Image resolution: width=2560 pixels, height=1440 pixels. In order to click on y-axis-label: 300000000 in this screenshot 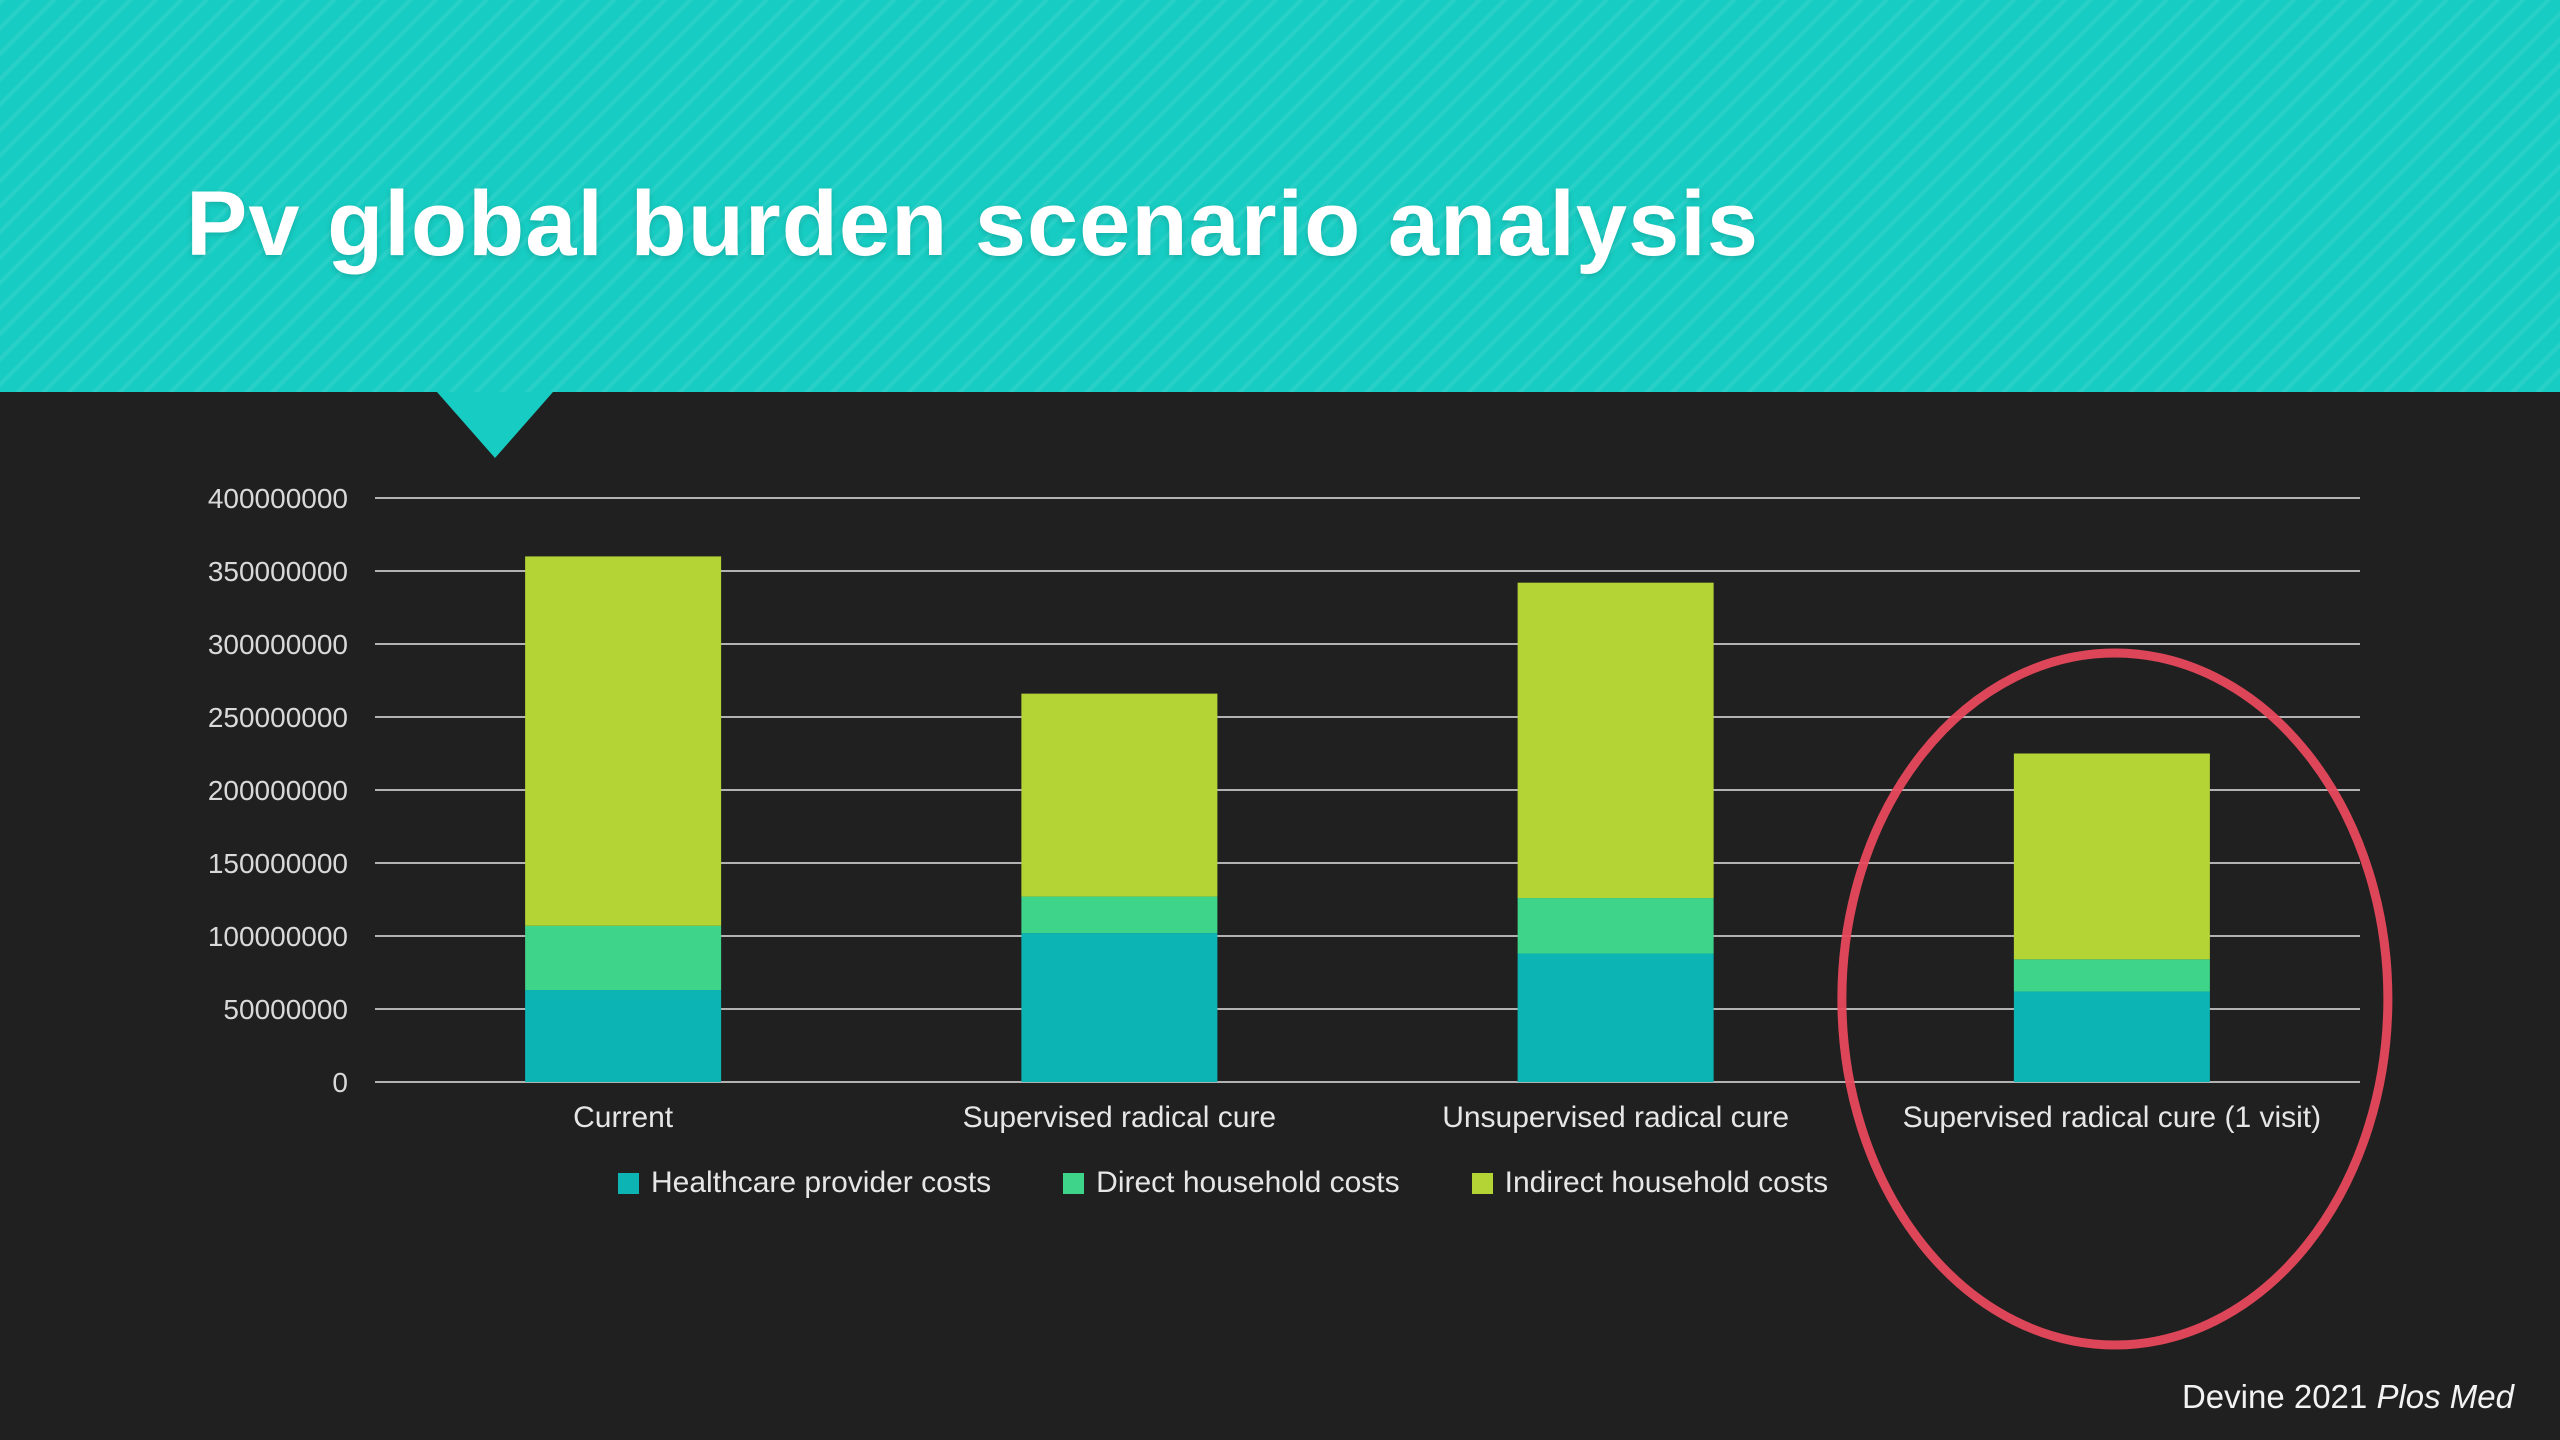, I will do `click(278, 644)`.